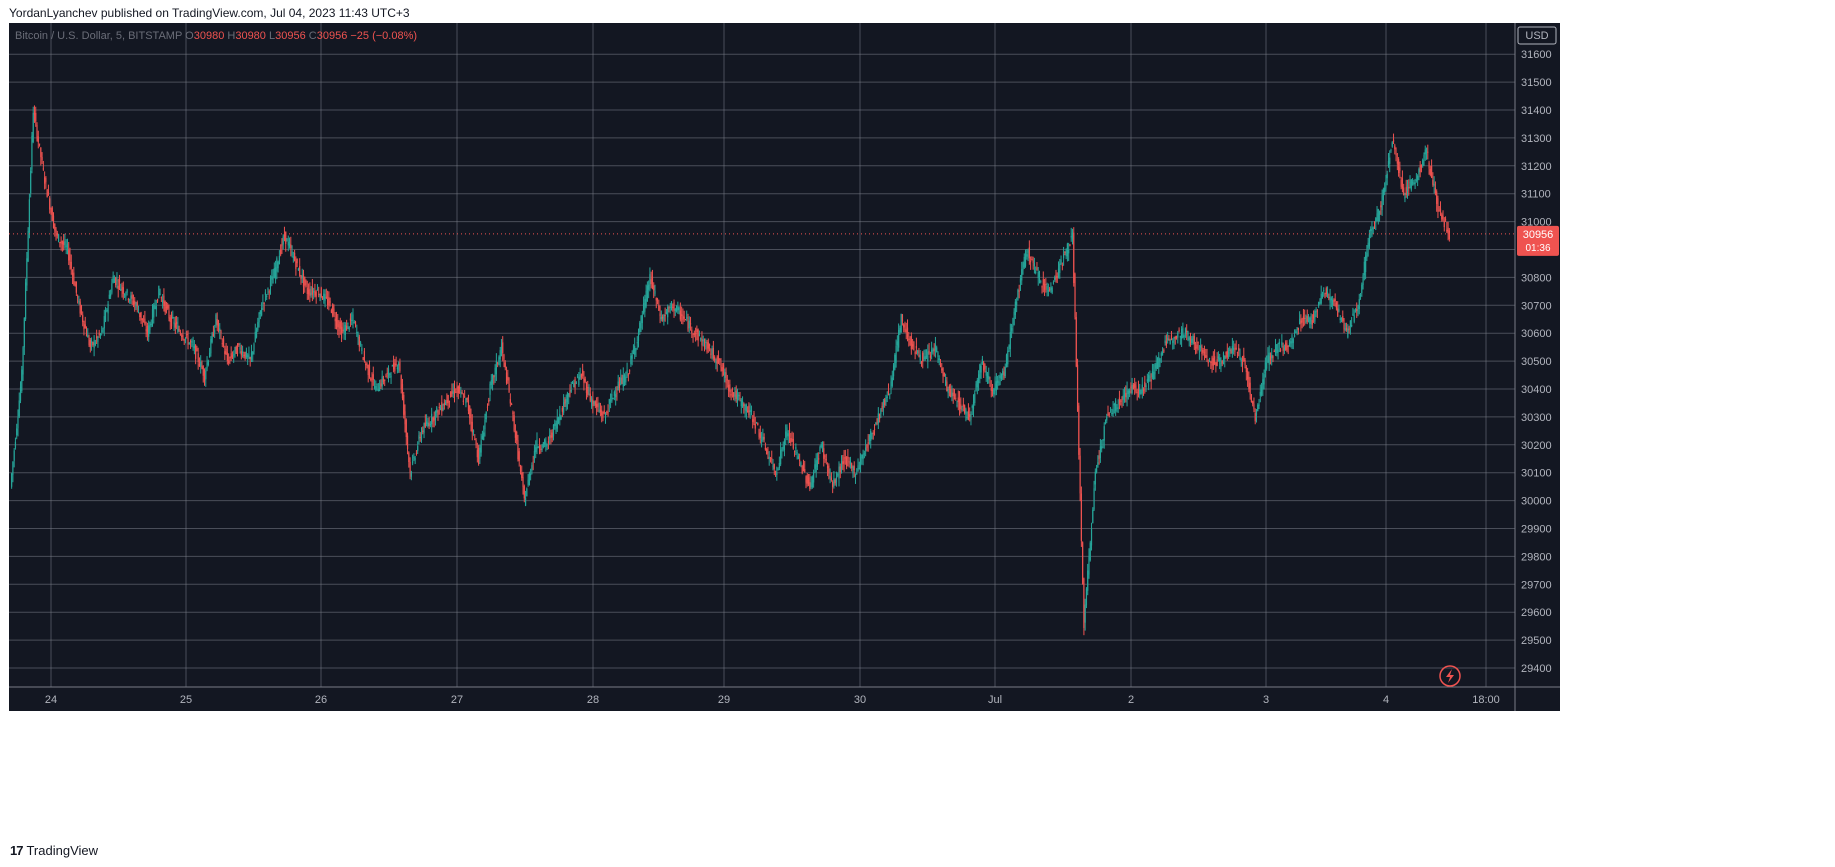  Describe the element at coordinates (1450, 676) in the screenshot. I see `lightning-icon` at that location.